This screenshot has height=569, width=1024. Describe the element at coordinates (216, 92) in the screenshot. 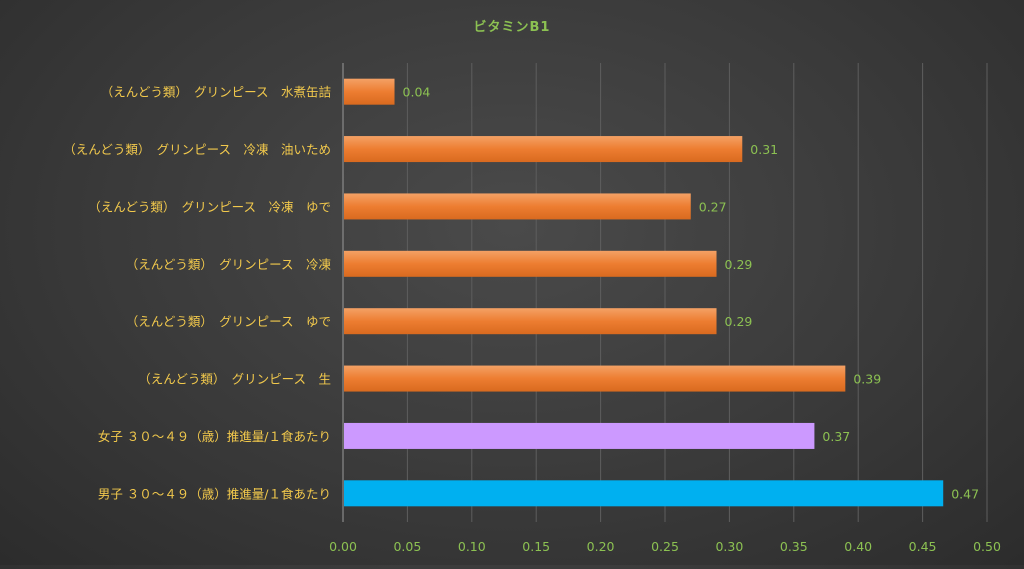

I see `category-label: （えんどう類） グリンピース 水煮缶詰` at that location.